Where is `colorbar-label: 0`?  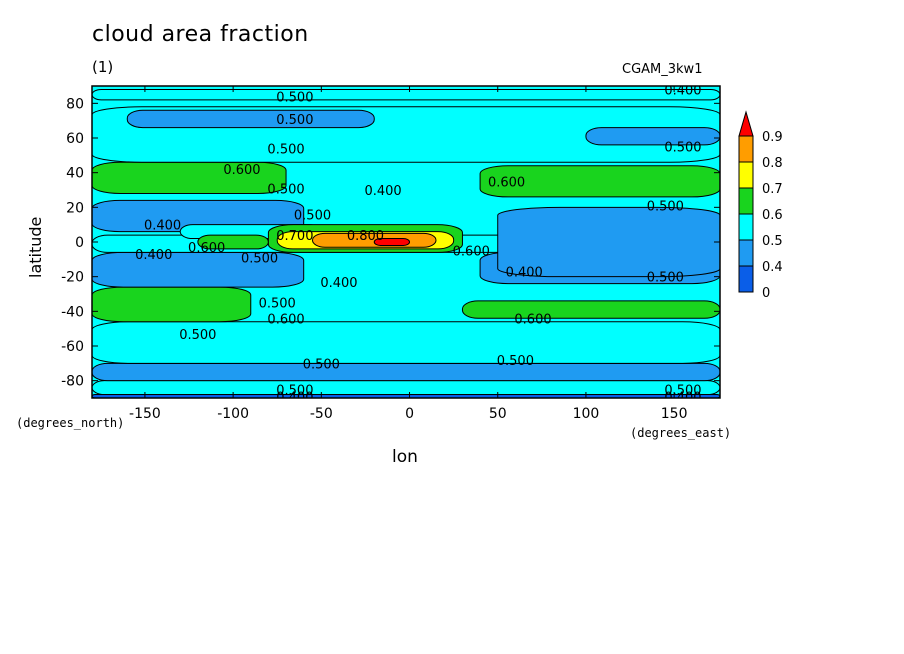 colorbar-label: 0 is located at coordinates (766, 293).